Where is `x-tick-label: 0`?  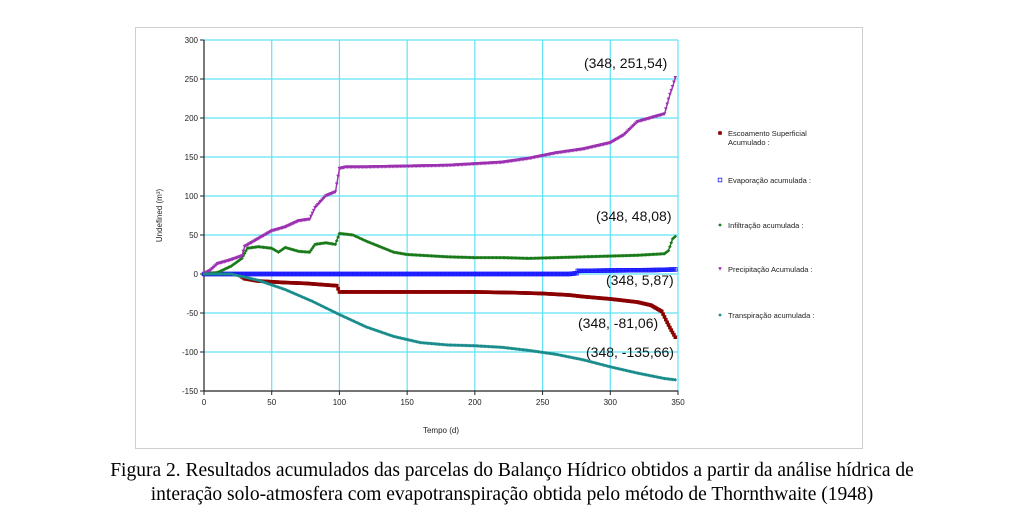
x-tick-label: 0 is located at coordinates (204, 402).